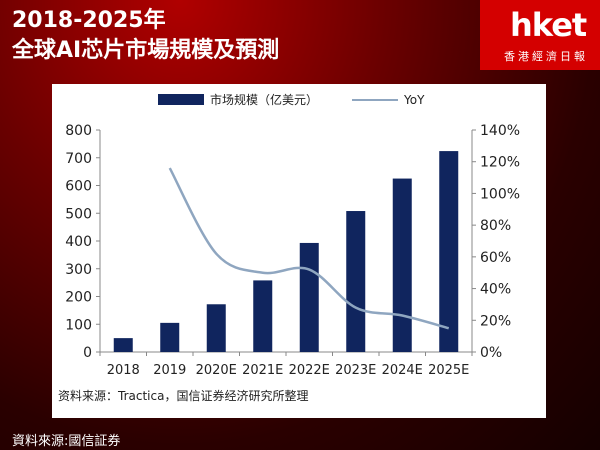 Image resolution: width=600 pixels, height=450 pixels. I want to click on x-tick-label: 2022E, so click(309, 370).